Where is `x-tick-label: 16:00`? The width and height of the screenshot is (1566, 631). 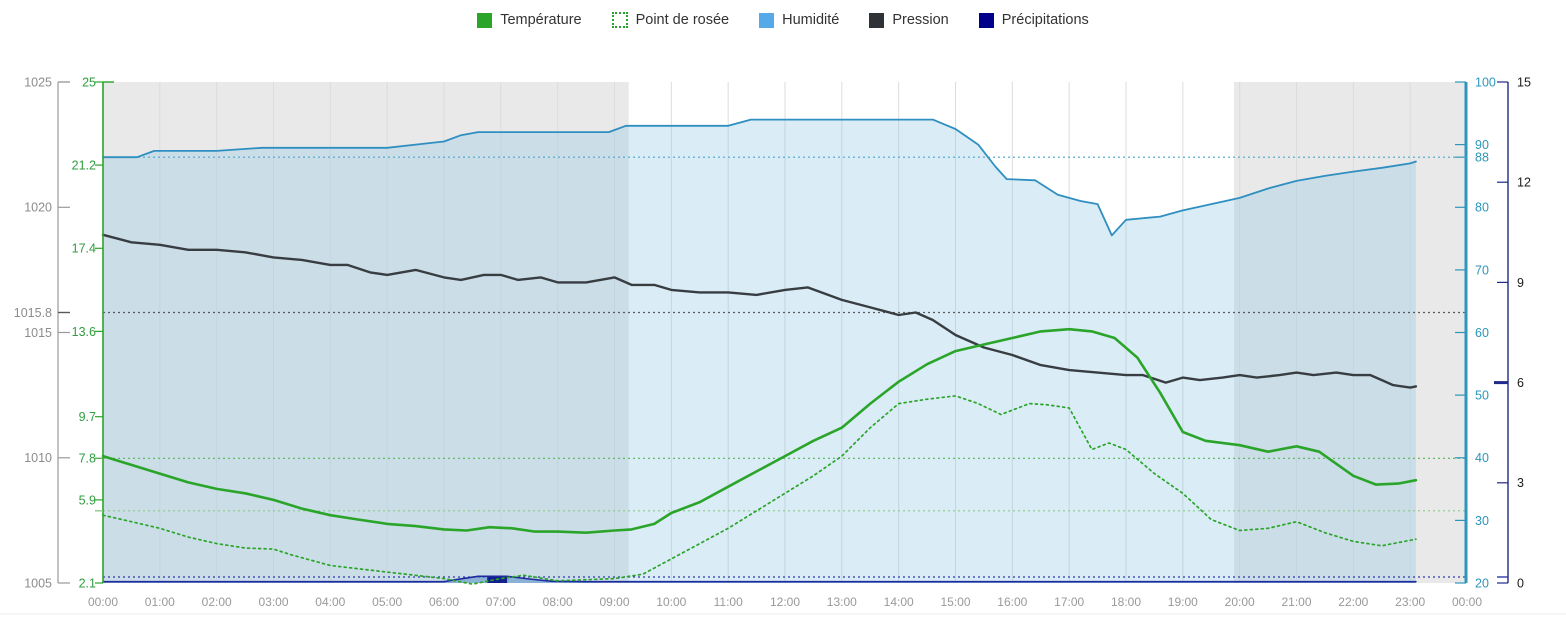 x-tick-label: 16:00 is located at coordinates (1012, 602).